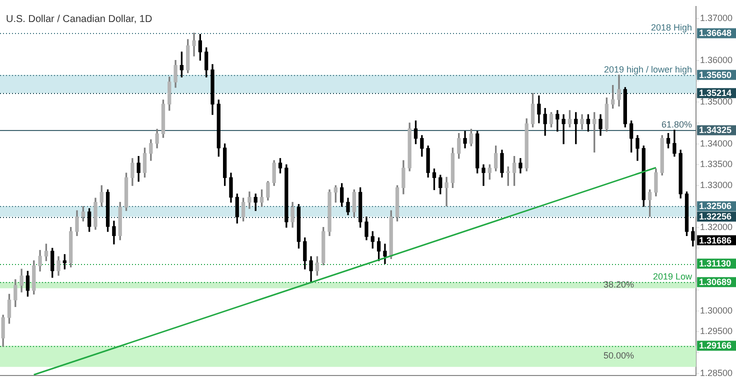 Image resolution: width=736 pixels, height=382 pixels. I want to click on annotation: 2019 Low, so click(672, 276).